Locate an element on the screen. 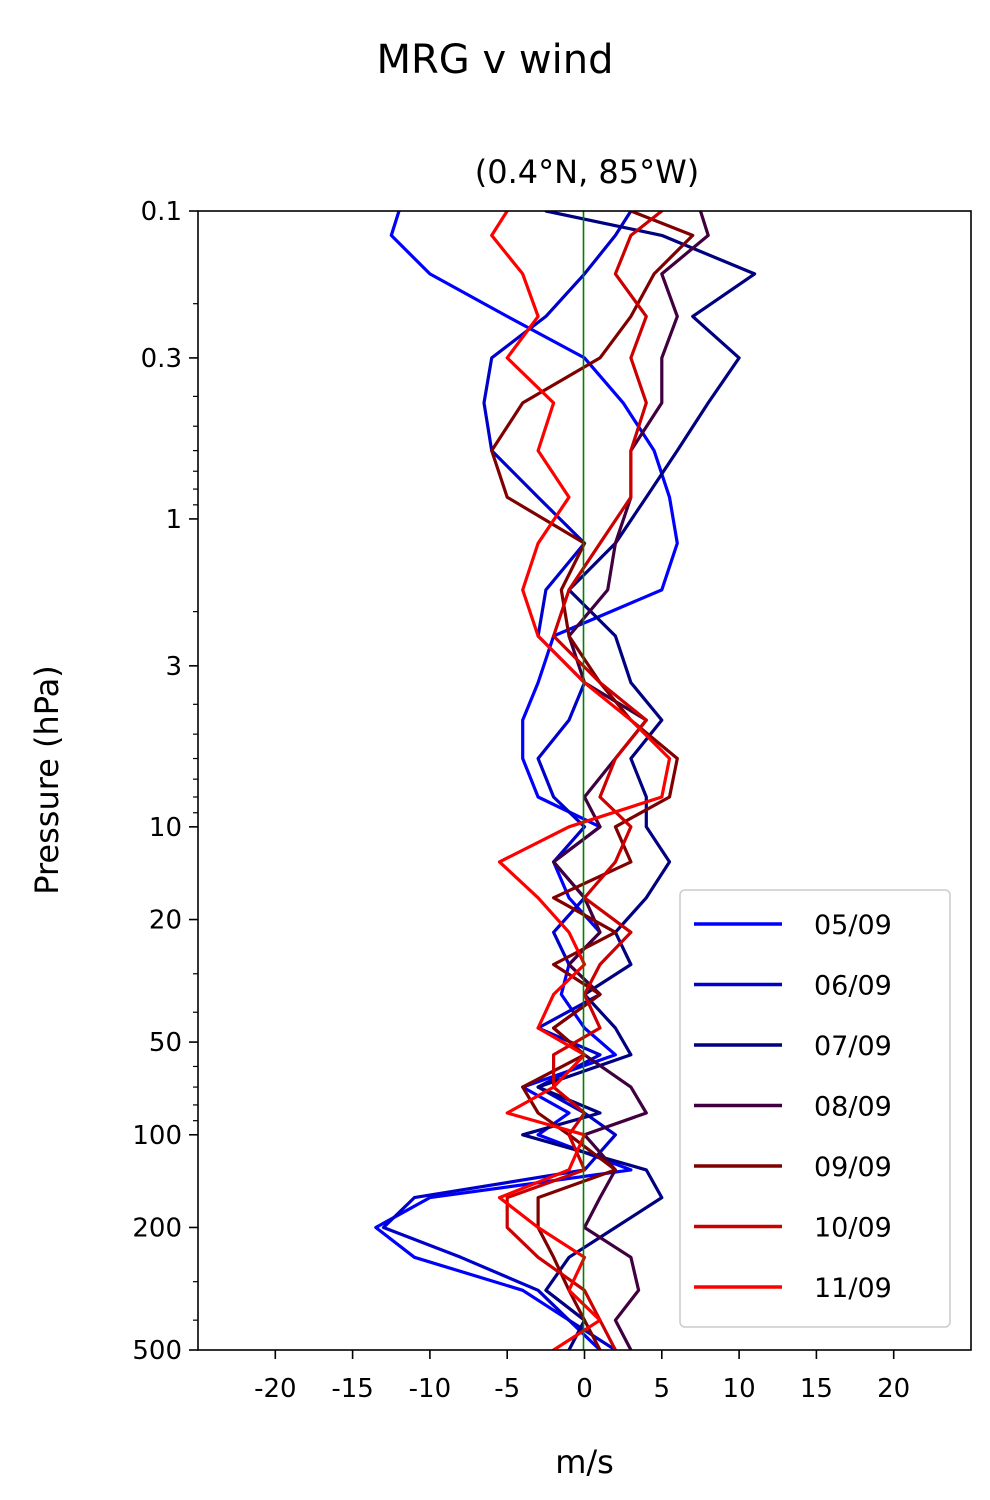 This screenshot has height=1500, width=990. y-minor-ticks is located at coordinates (195, 812).